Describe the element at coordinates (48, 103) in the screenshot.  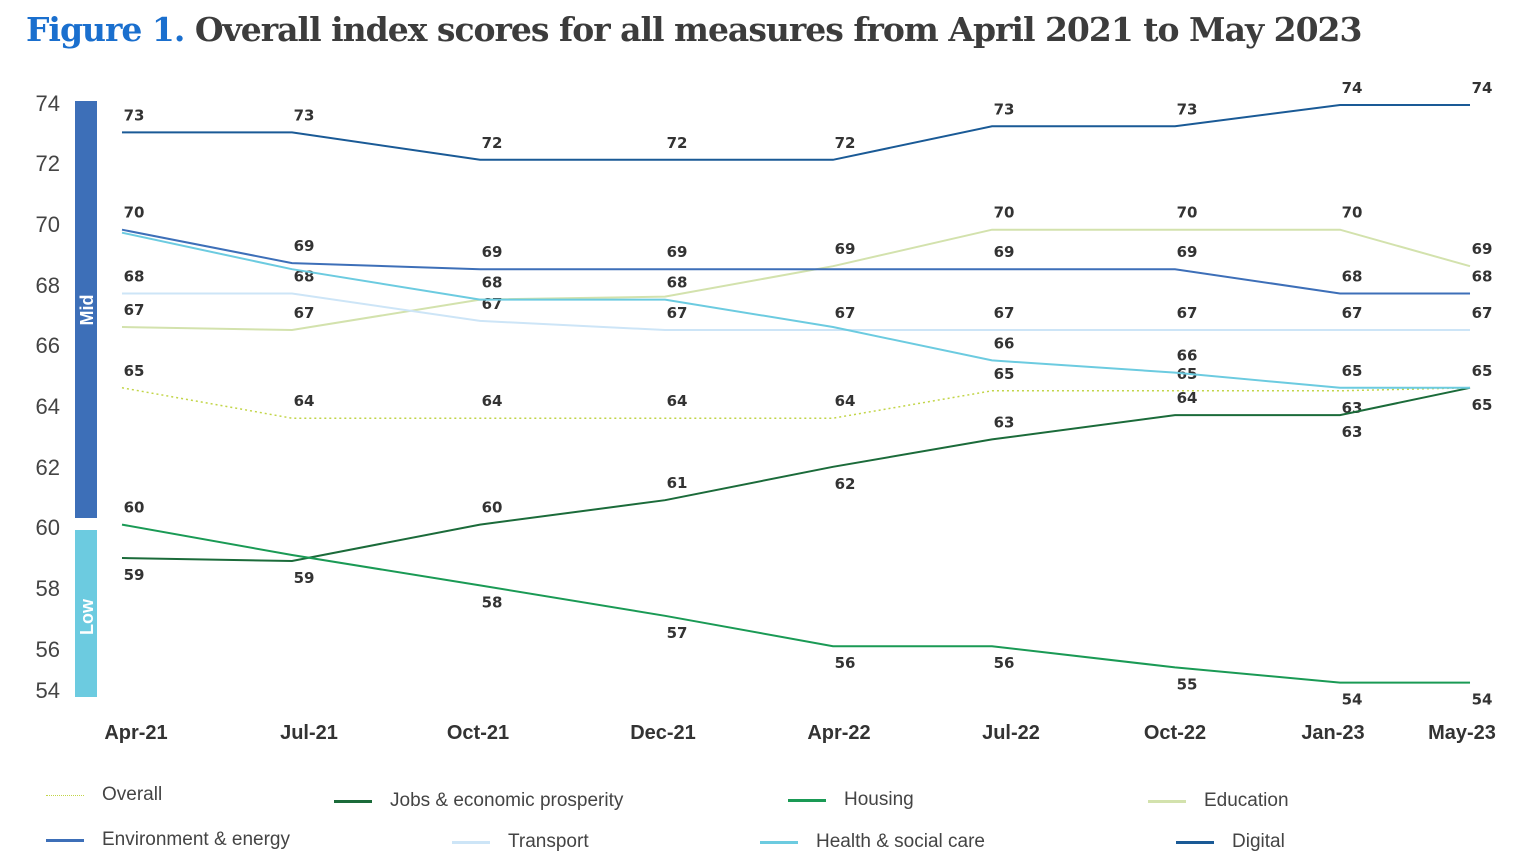
I see `y-tick-label: 74` at that location.